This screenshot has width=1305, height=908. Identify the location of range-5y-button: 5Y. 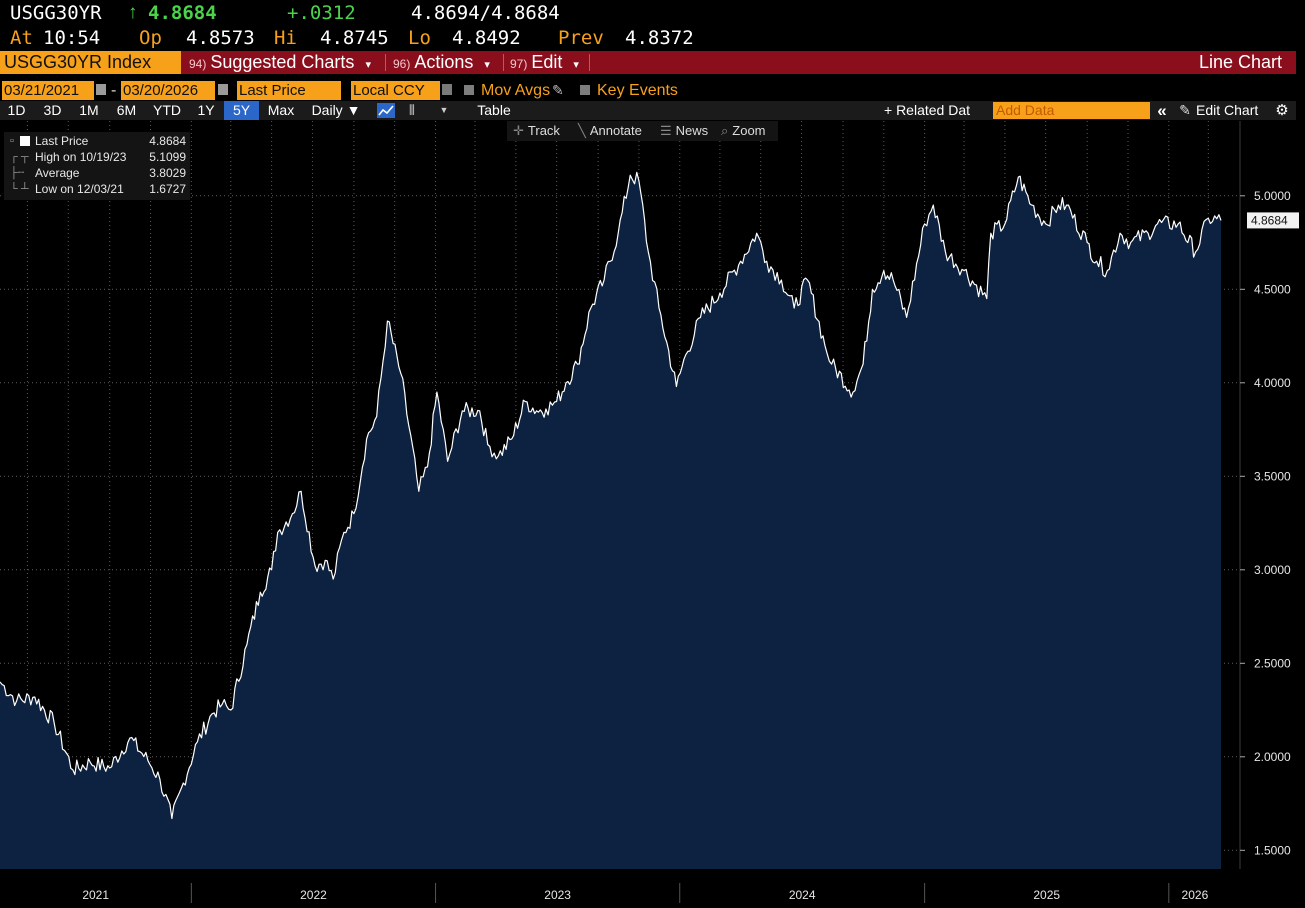
(241, 110).